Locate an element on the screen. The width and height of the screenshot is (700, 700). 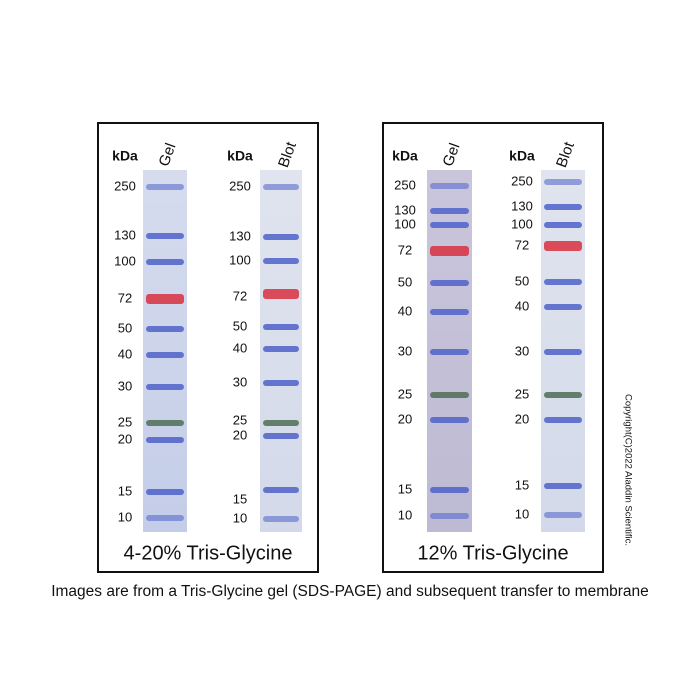
copyright: Copyright(C)2022 Aladdin Scientific. is located at coordinates (627, 470).